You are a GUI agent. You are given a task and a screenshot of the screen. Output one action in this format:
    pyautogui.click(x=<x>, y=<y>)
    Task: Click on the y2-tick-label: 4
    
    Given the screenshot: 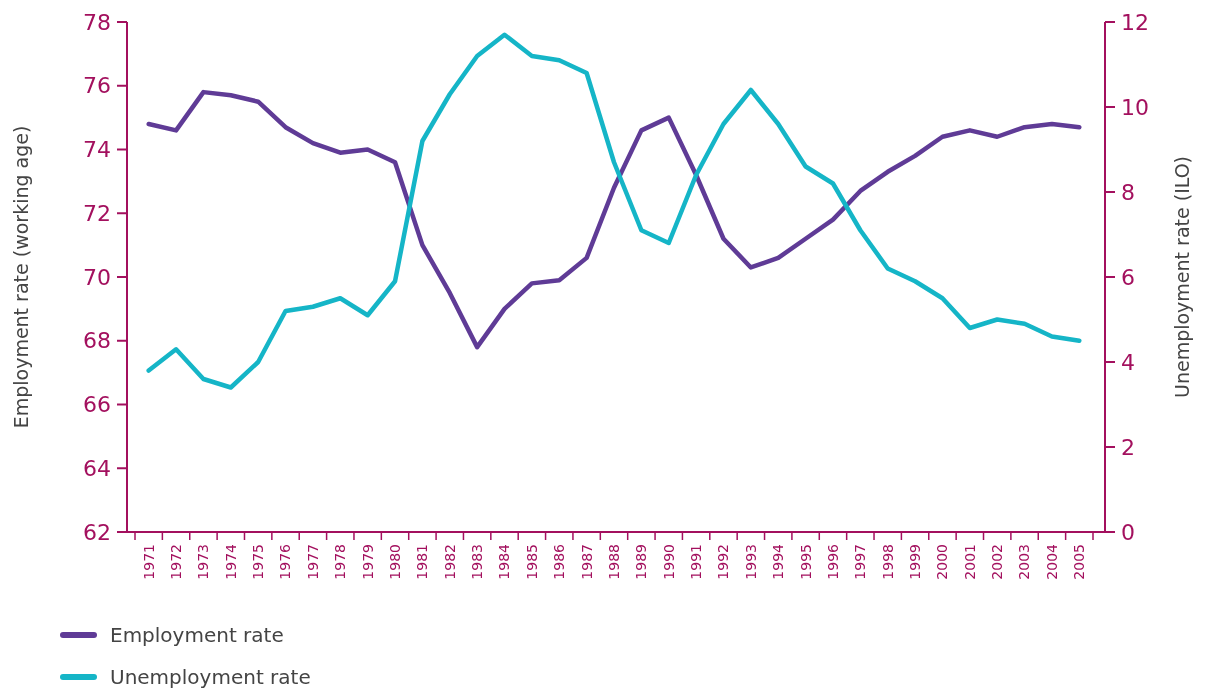 What is the action you would take?
    pyautogui.click(x=1128, y=362)
    